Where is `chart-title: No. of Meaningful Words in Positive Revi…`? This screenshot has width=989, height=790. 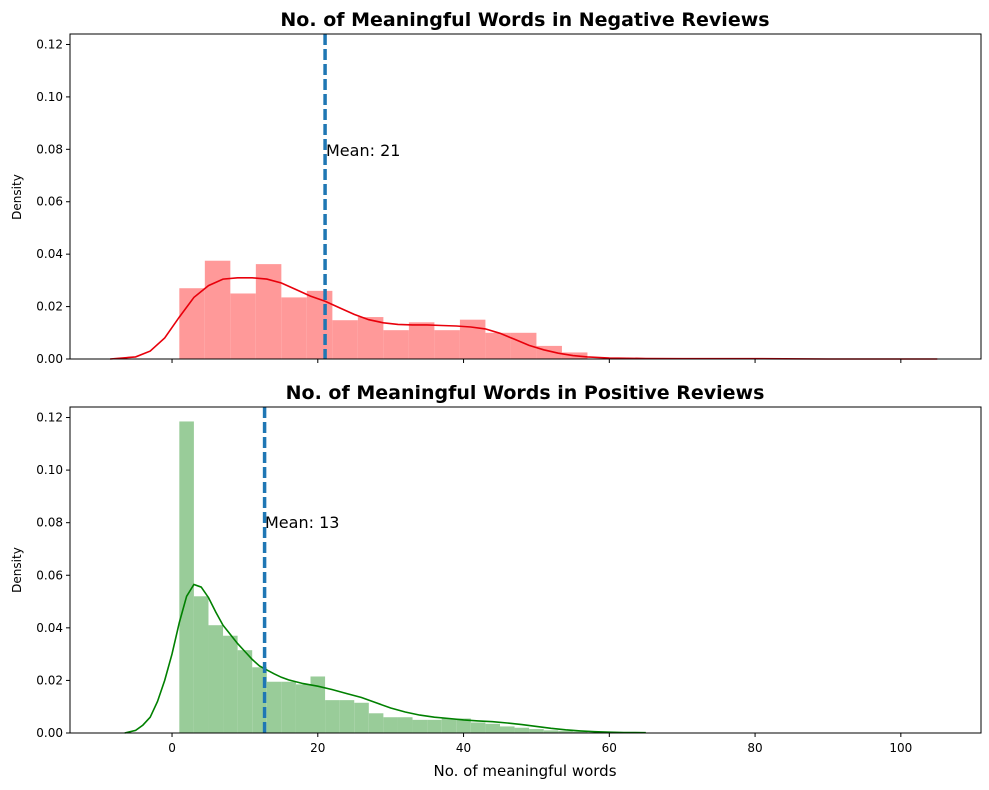 chart-title: No. of Meaningful Words in Positive Revi… is located at coordinates (525, 393).